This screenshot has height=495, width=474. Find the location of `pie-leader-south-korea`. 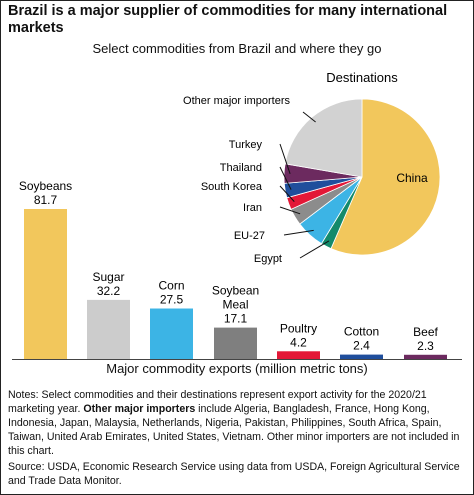

pie-leader-south-korea is located at coordinates (287, 193).